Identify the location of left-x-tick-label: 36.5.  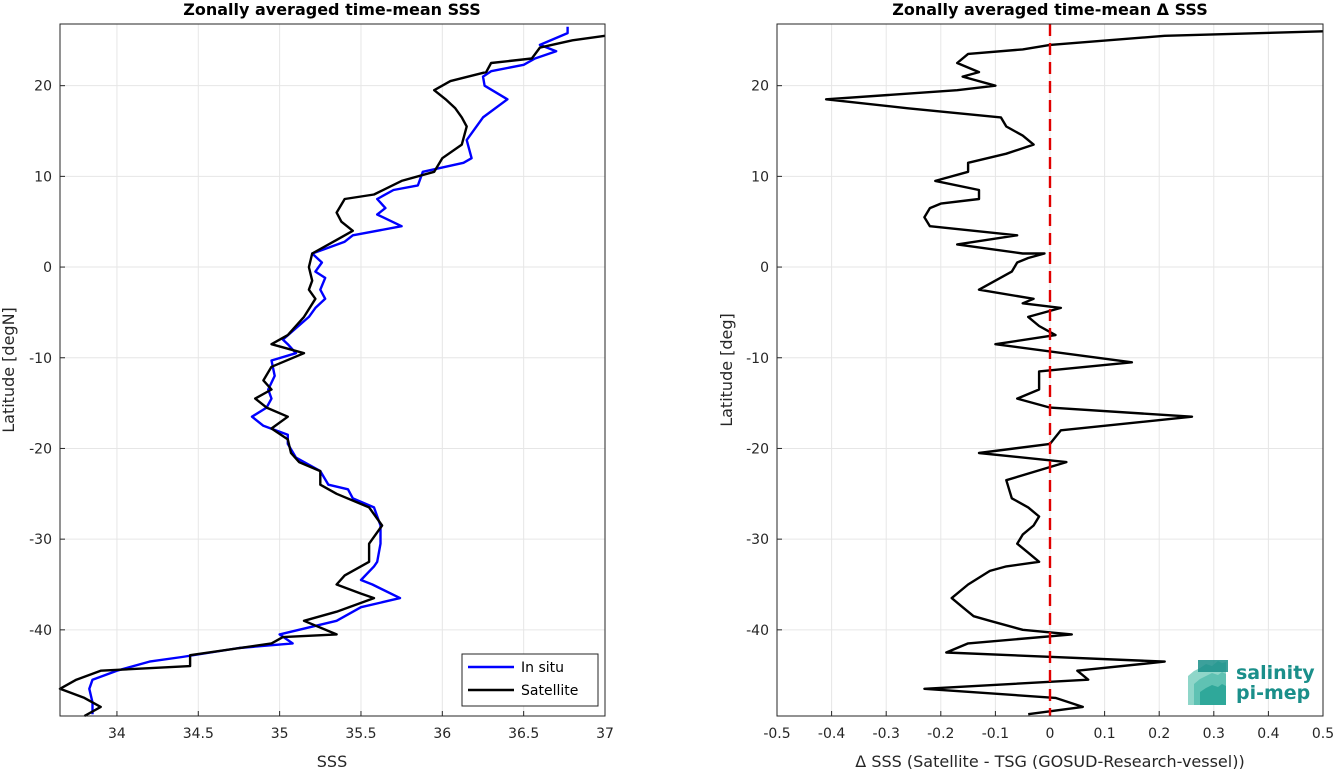
(523, 734).